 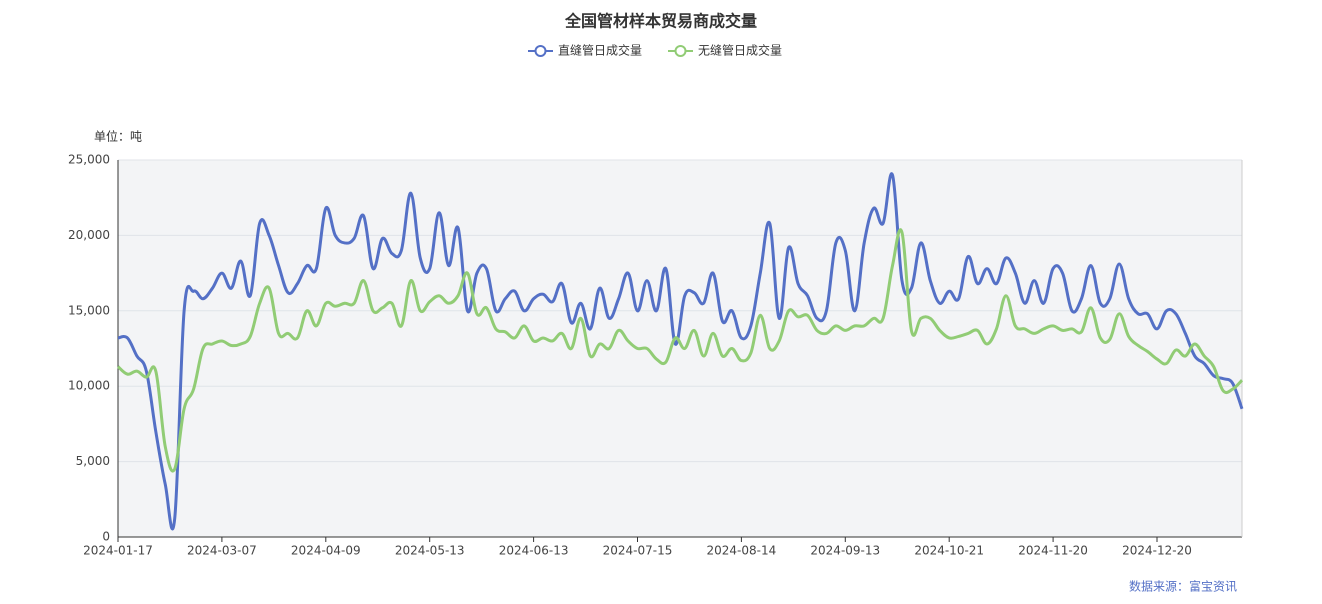 I want to click on chart-title: 全国管材样本贸易商成交量, so click(x=660, y=21).